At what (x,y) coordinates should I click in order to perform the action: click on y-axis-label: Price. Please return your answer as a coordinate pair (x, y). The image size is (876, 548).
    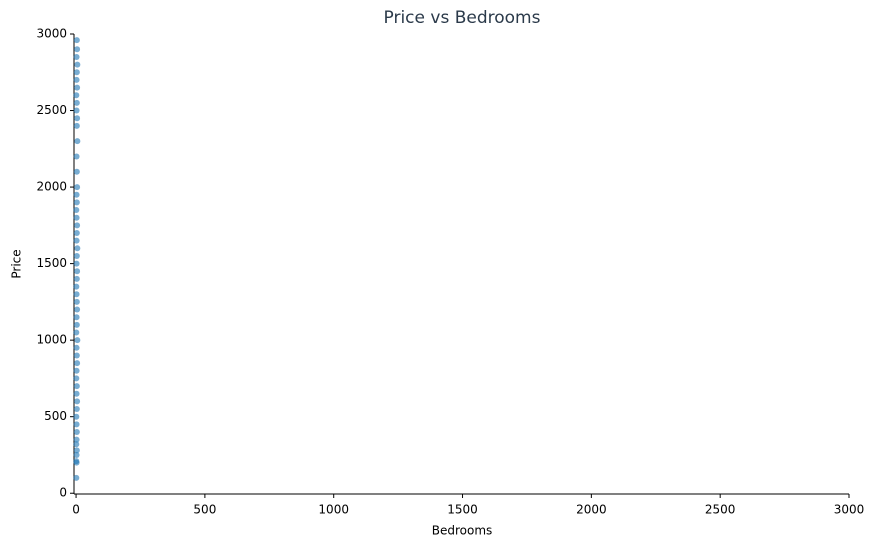
    Looking at the image, I should click on (17, 263).